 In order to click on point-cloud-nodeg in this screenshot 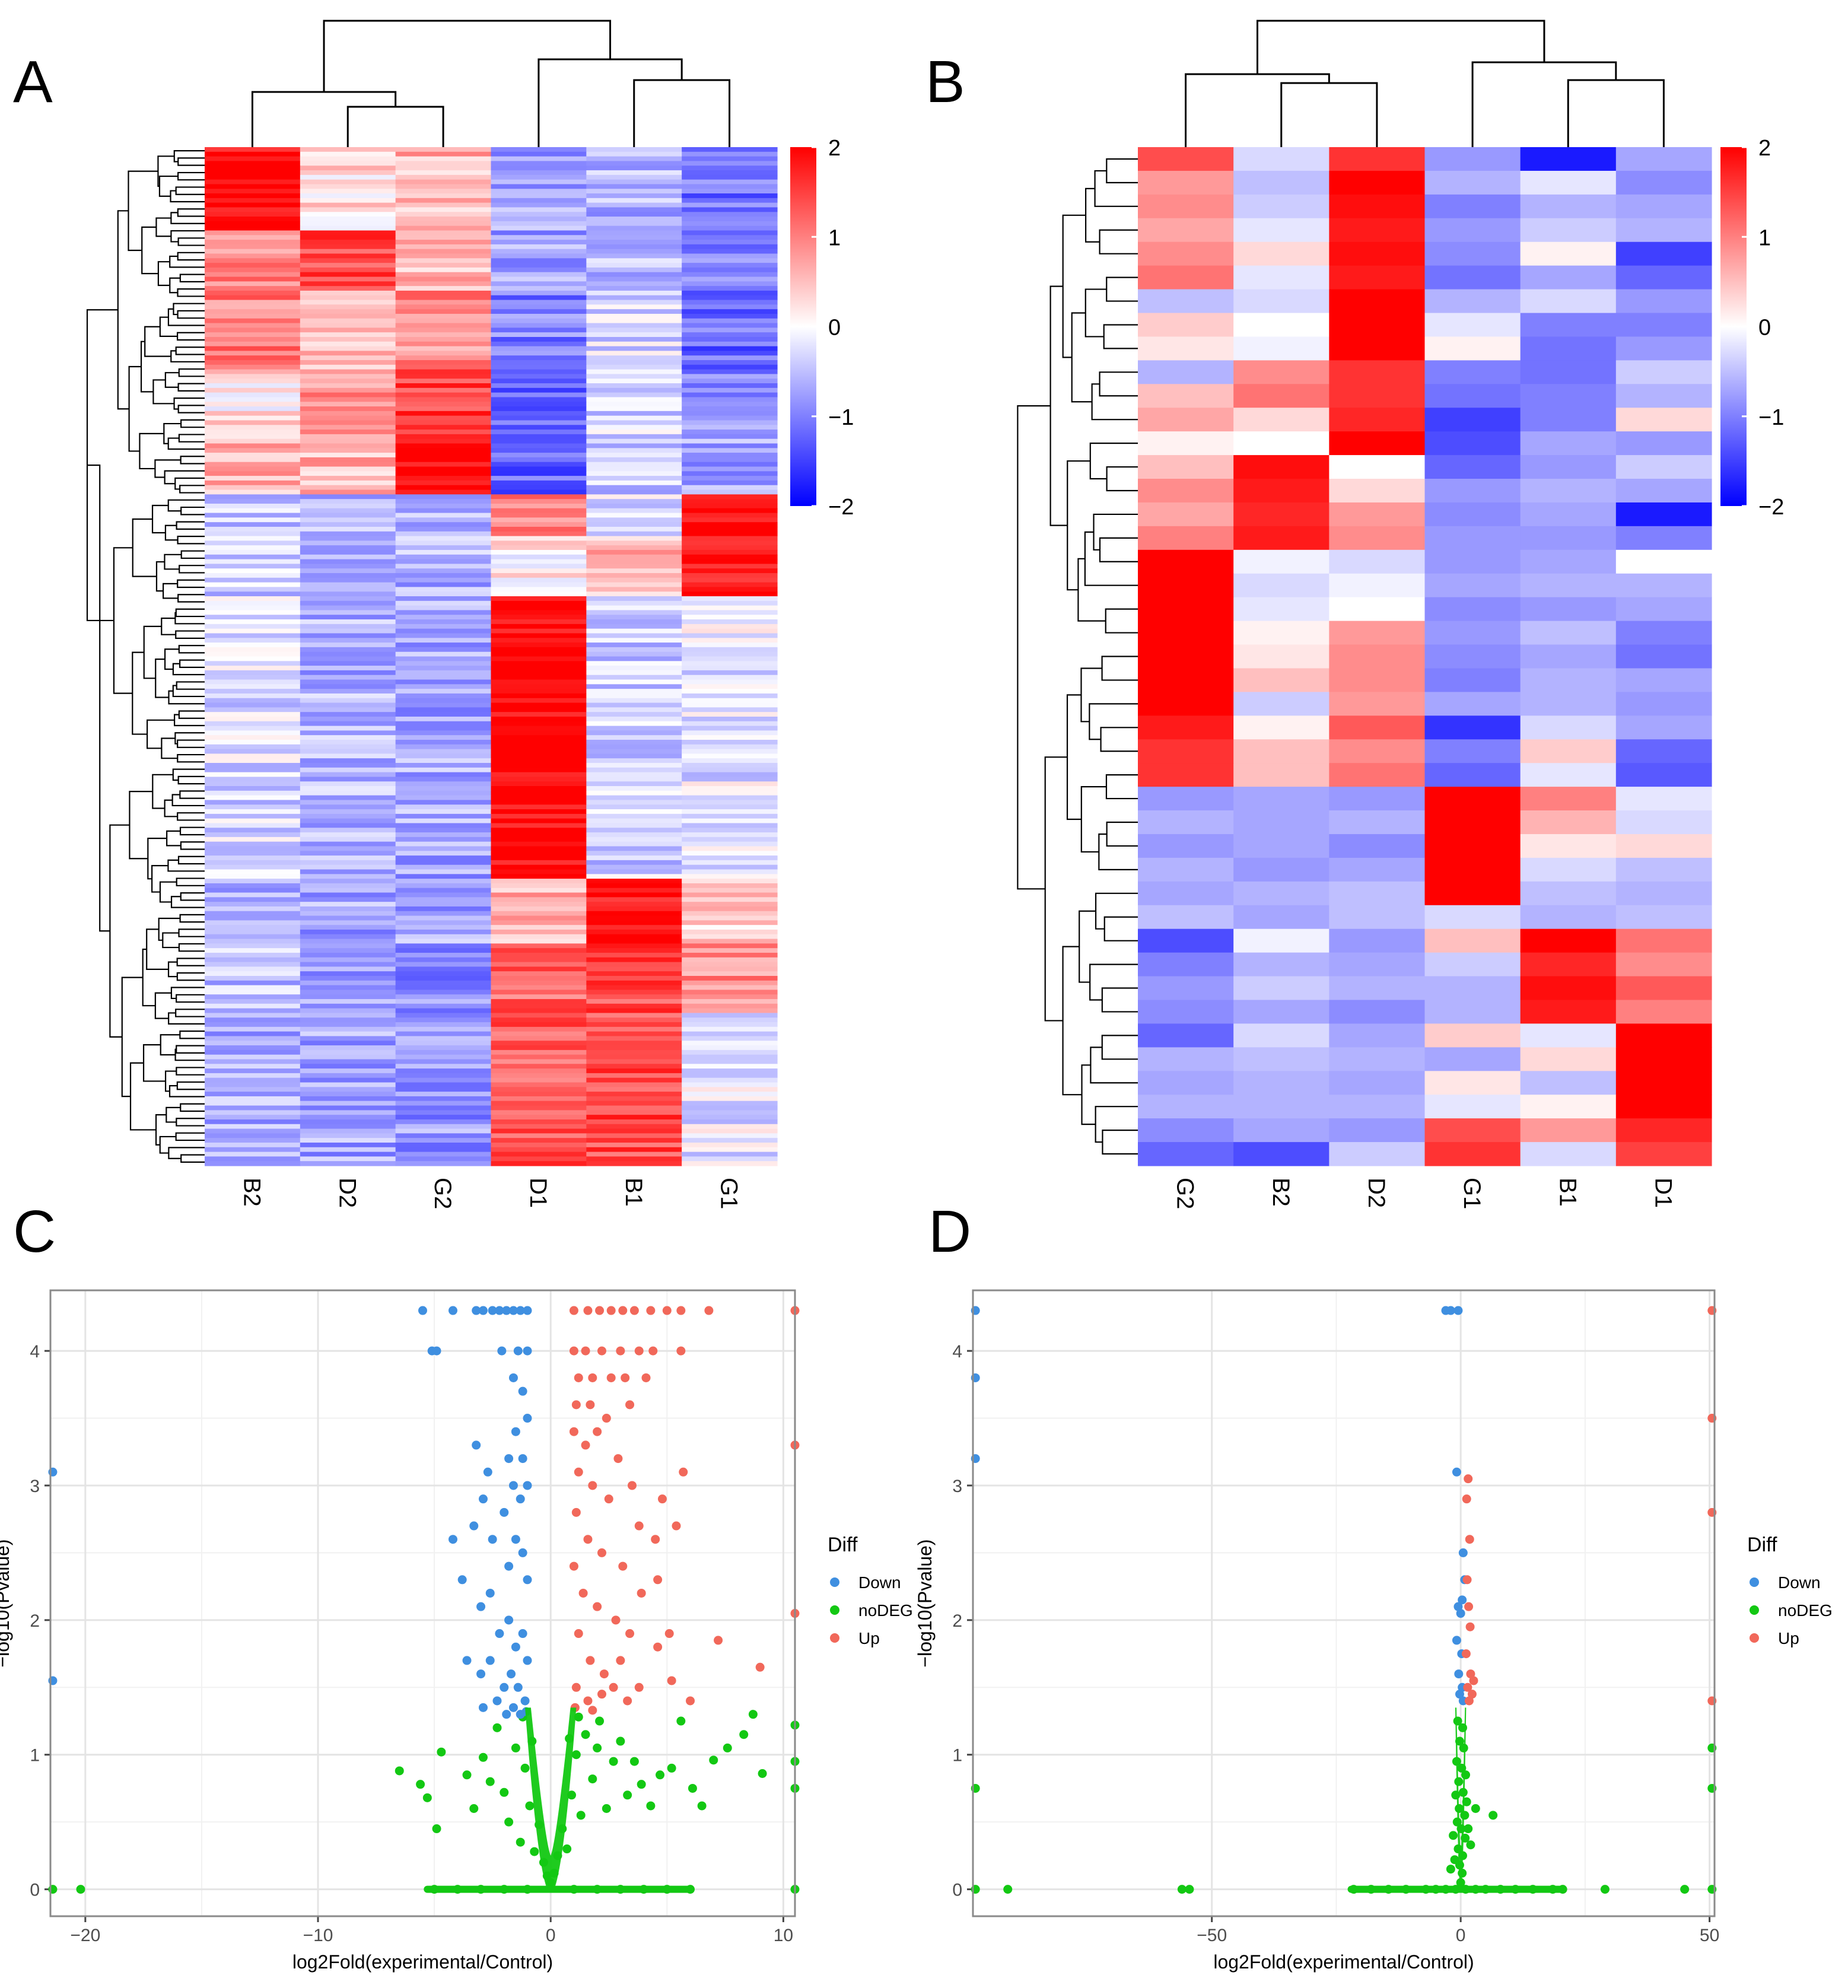, I will do `click(1461, 1799)`.